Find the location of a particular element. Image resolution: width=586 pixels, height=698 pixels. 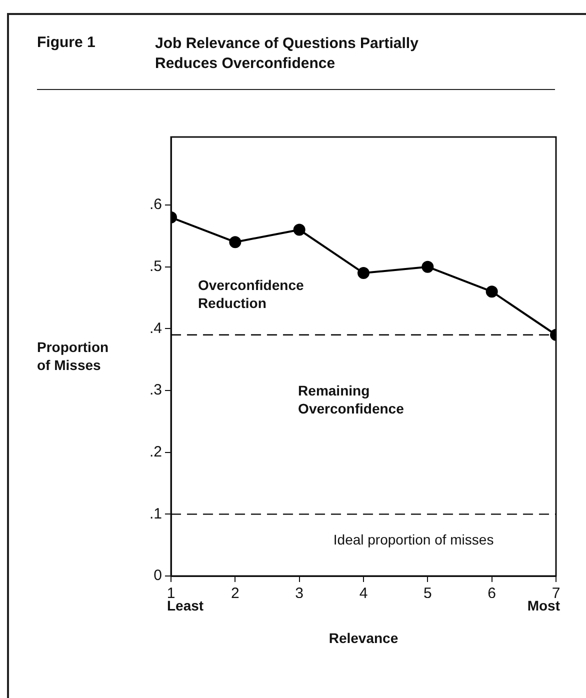

y-tick-label: .1 is located at coordinates (155, 513).